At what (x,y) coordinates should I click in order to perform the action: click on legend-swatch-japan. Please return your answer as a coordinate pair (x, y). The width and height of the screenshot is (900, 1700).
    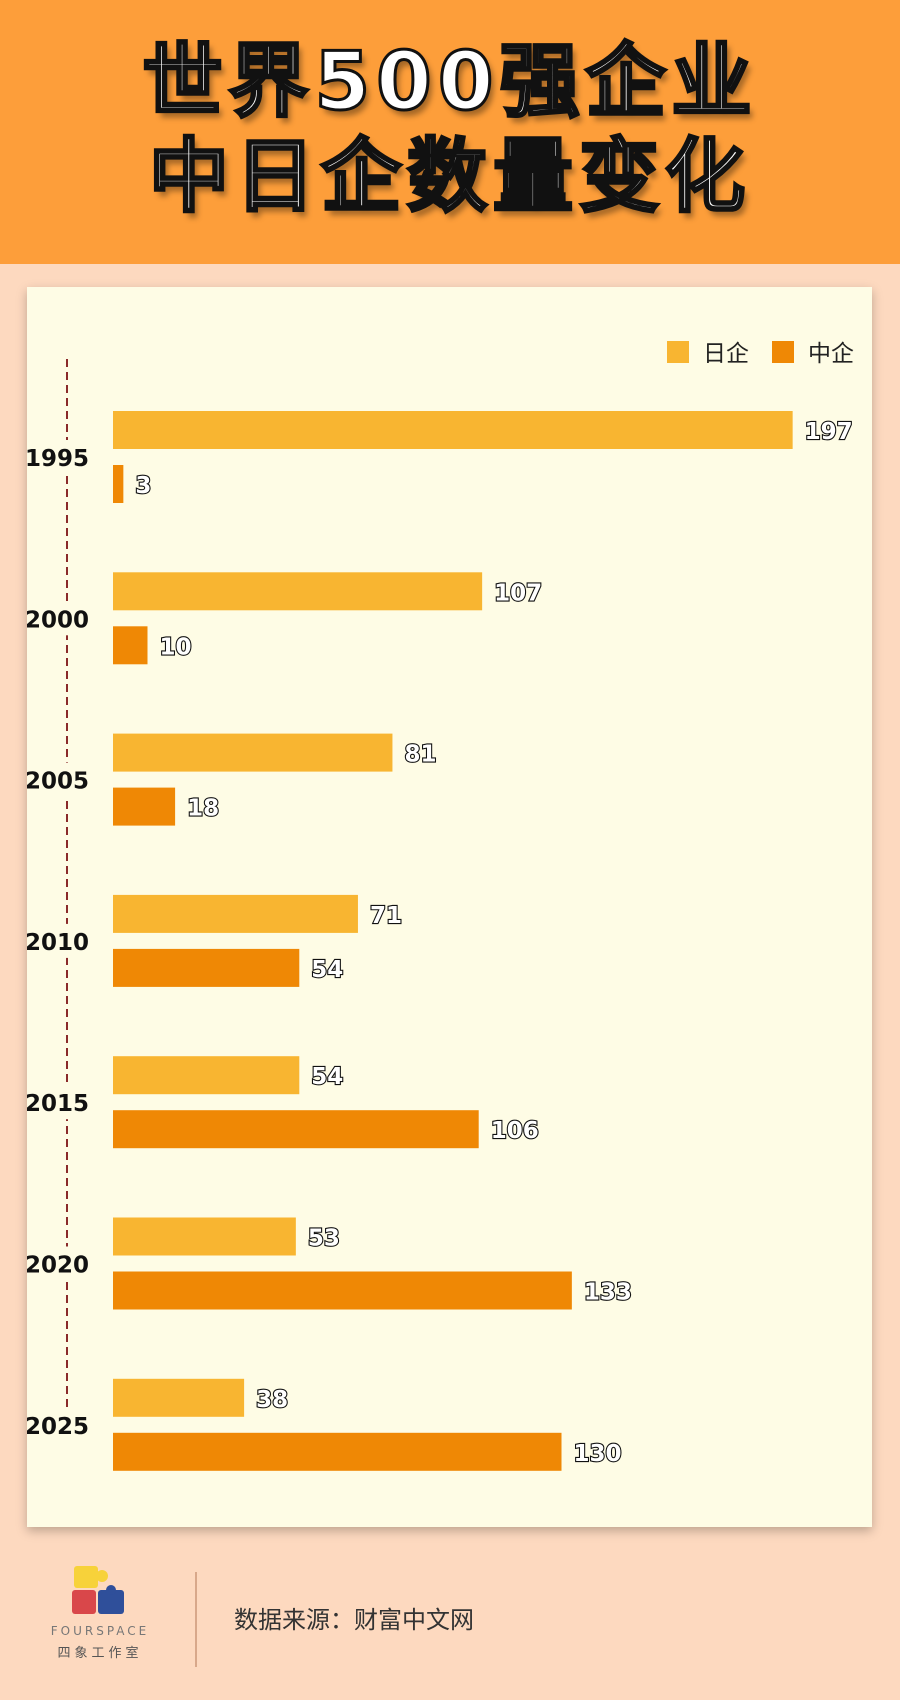
    Looking at the image, I should click on (678, 352).